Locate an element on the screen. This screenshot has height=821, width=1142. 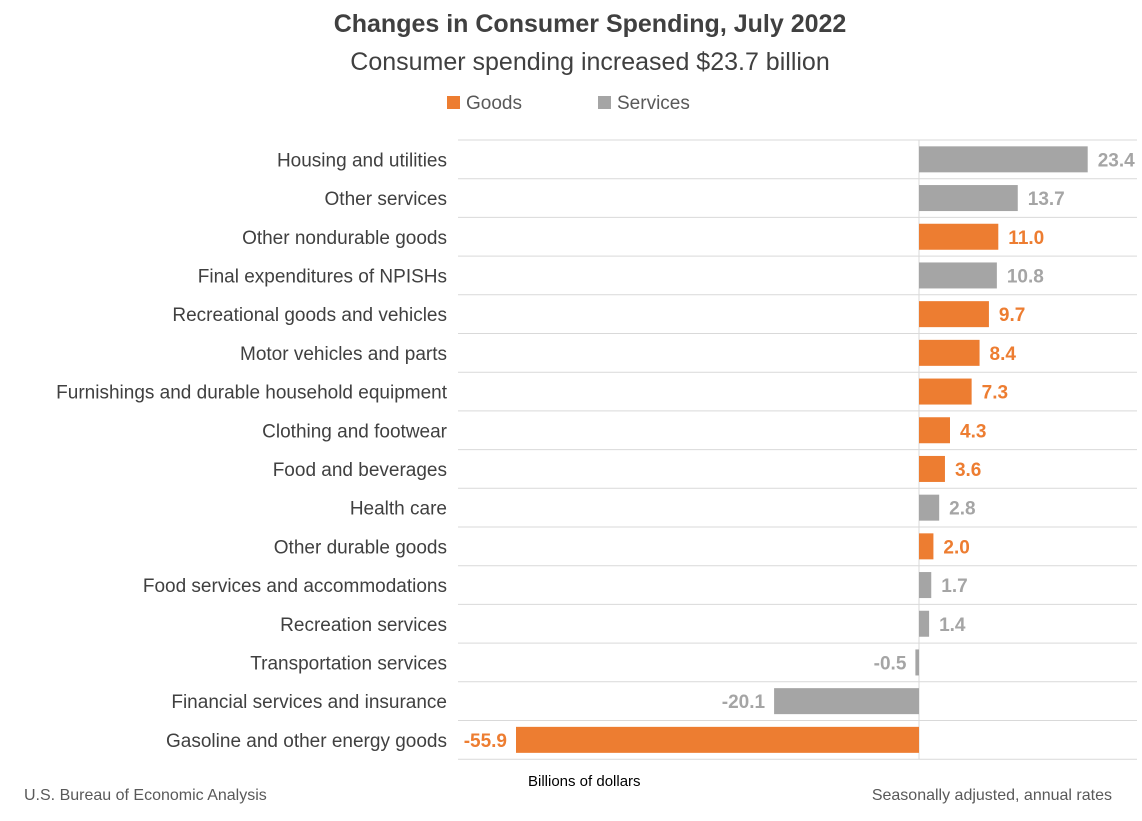
category-label: Health care is located at coordinates (398, 509).